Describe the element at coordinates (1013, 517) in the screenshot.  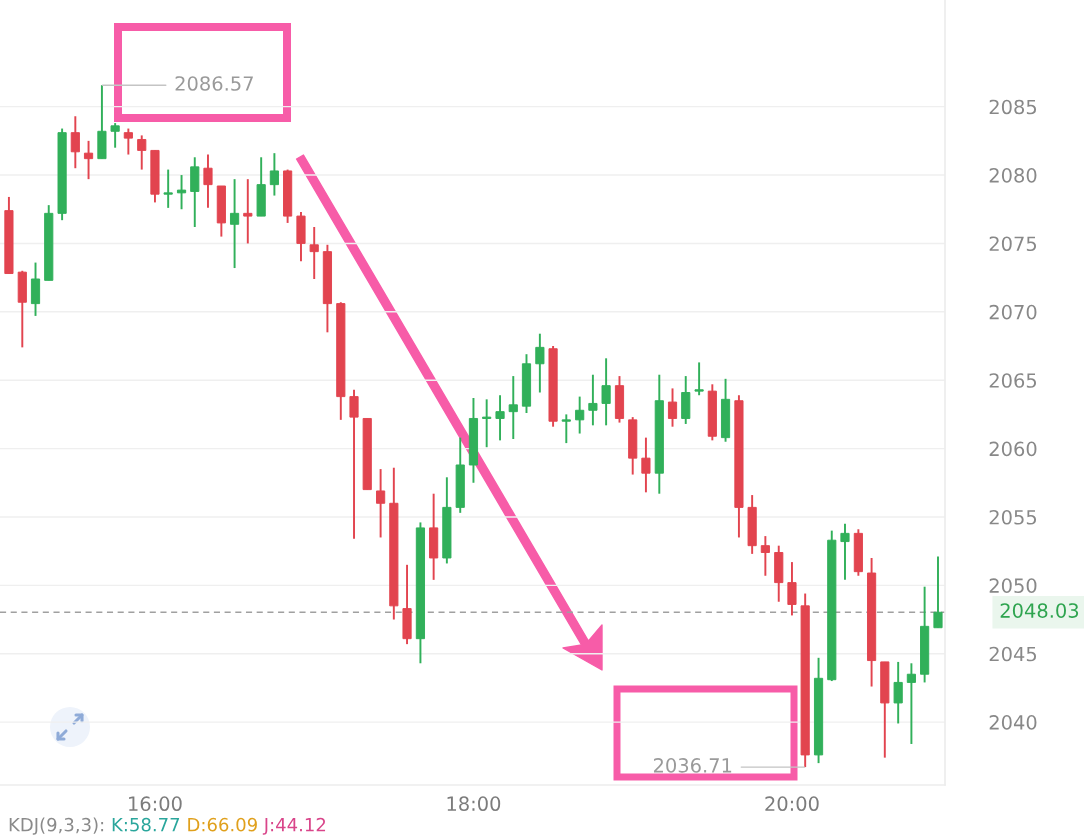
I see `y-tick-label: 2055` at that location.